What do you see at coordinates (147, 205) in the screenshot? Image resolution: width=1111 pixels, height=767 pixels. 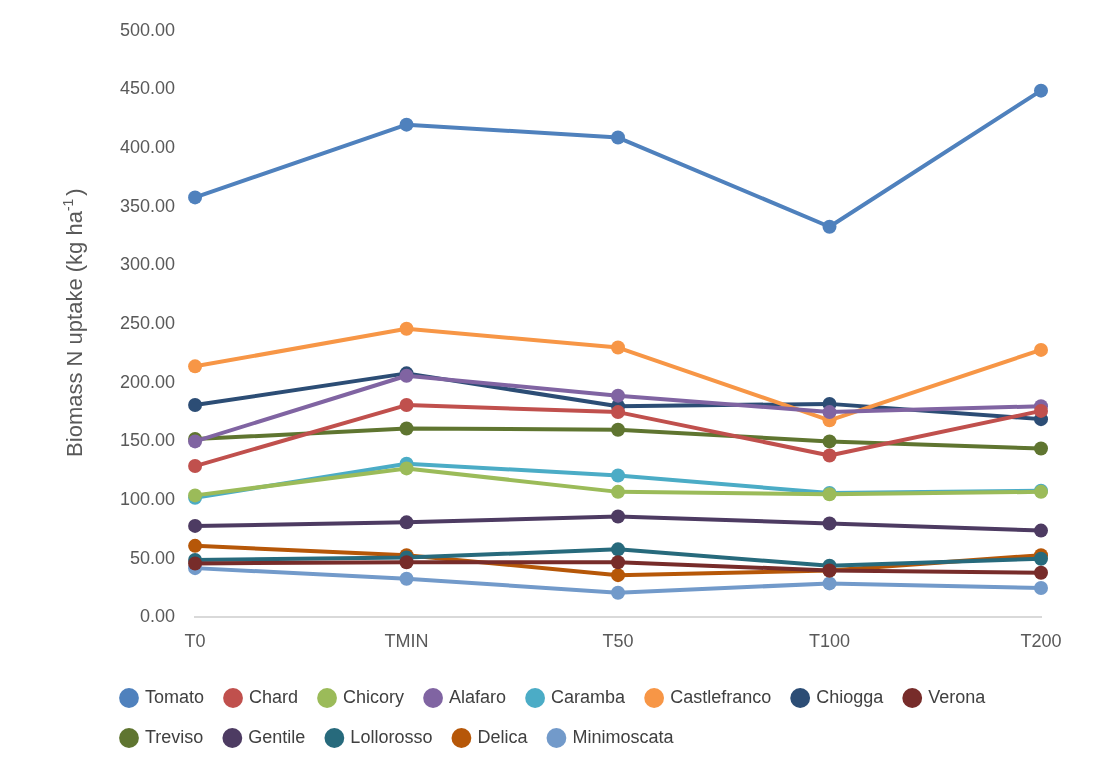 I see `y-tick-label: 350.00` at bounding box center [147, 205].